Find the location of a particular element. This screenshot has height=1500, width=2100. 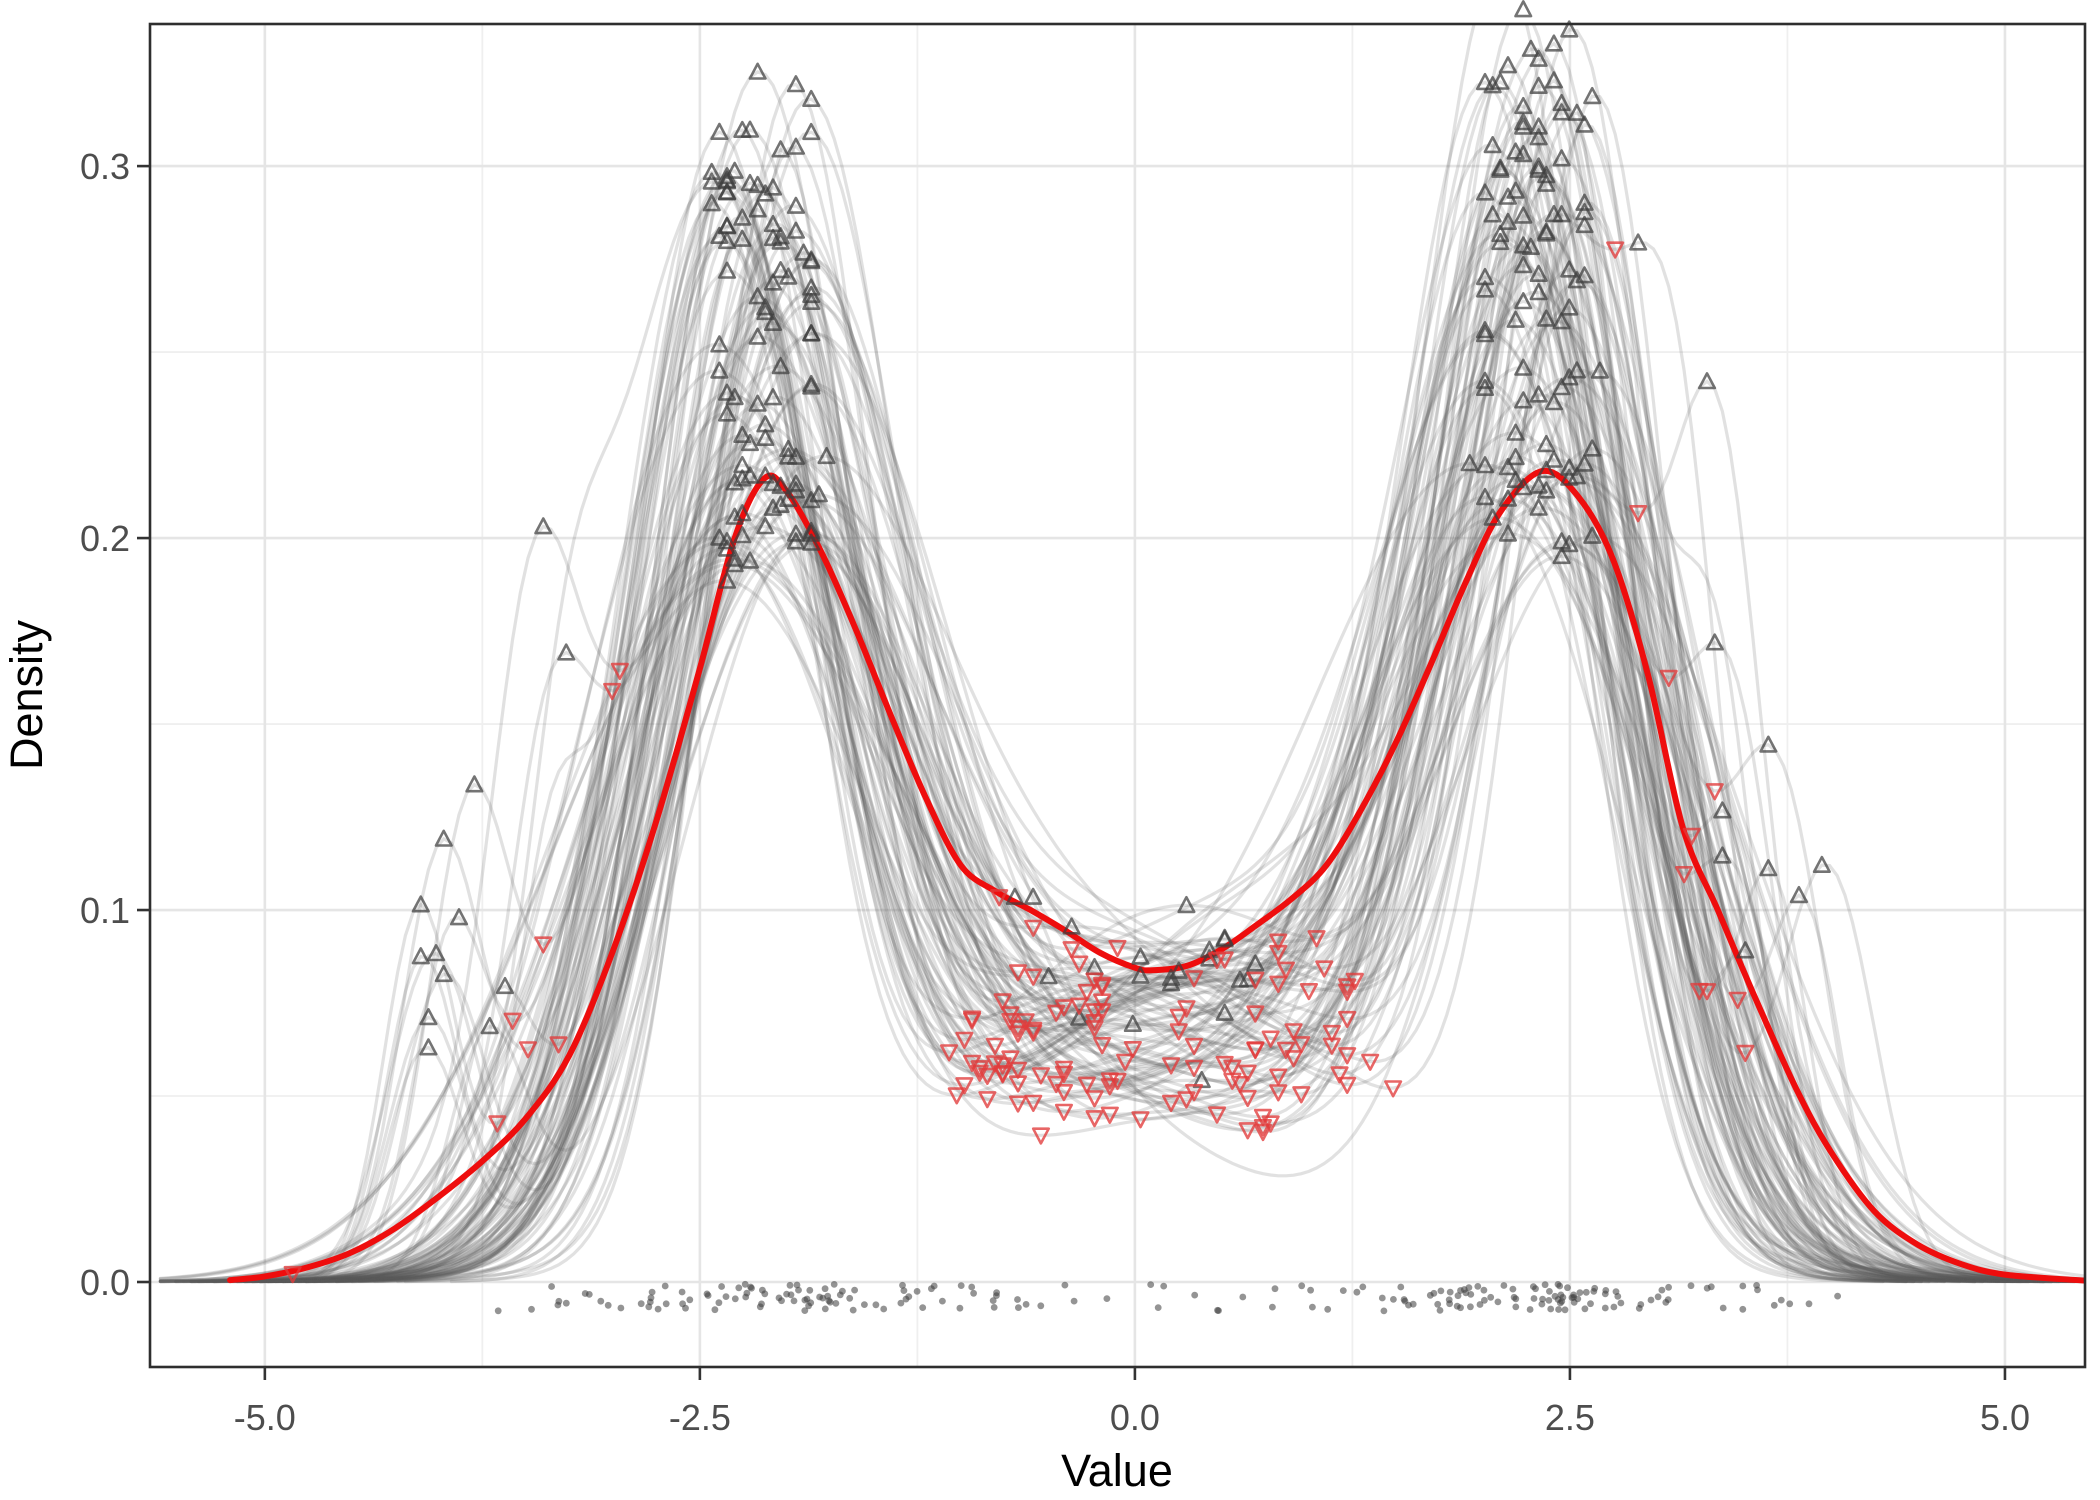

x-tick-label-1: -2.5 is located at coordinates (700, 1417).